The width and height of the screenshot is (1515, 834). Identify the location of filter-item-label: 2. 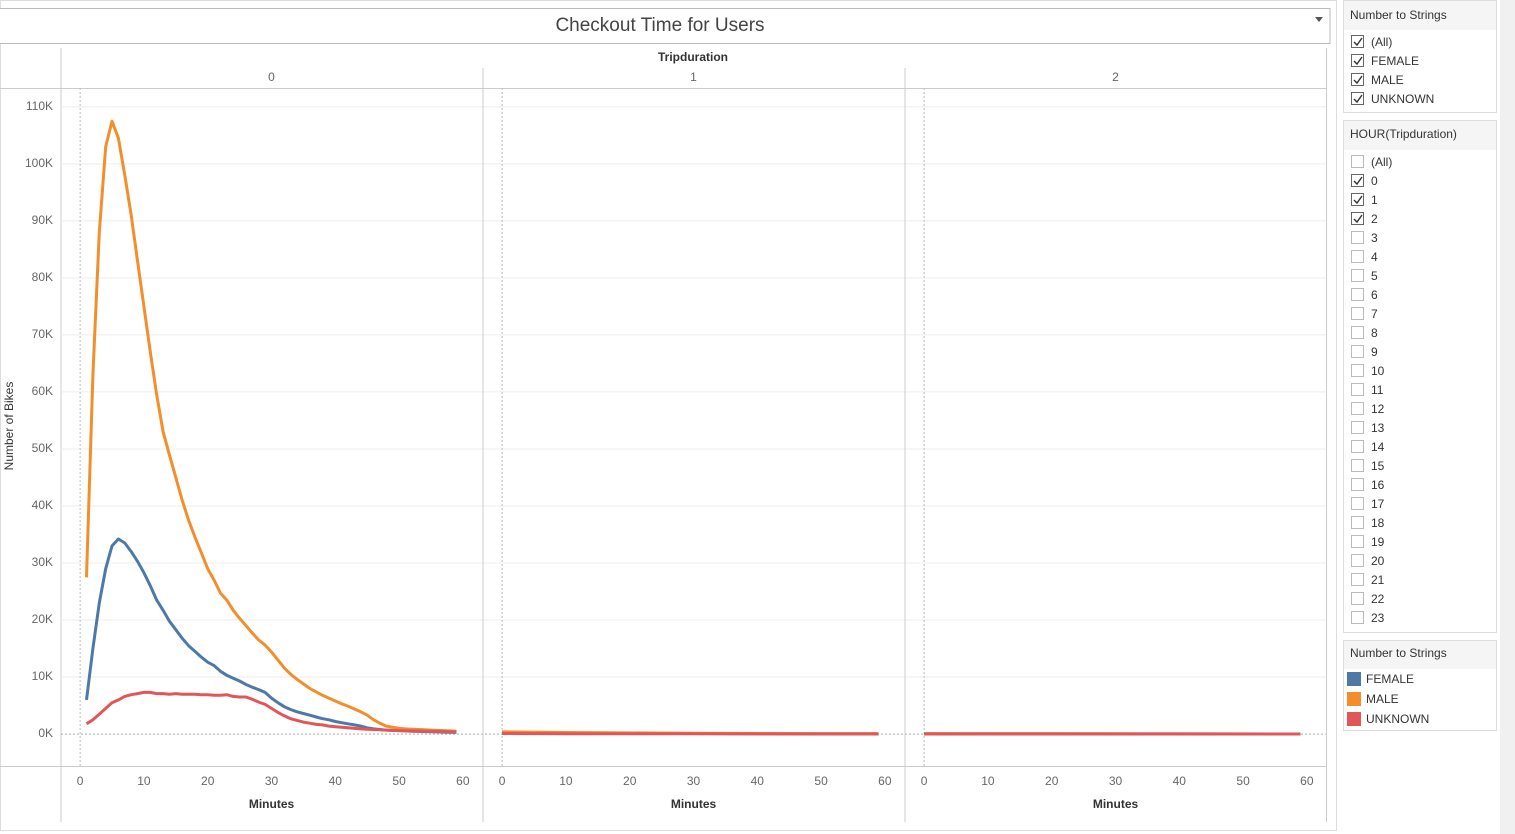
(1374, 219).